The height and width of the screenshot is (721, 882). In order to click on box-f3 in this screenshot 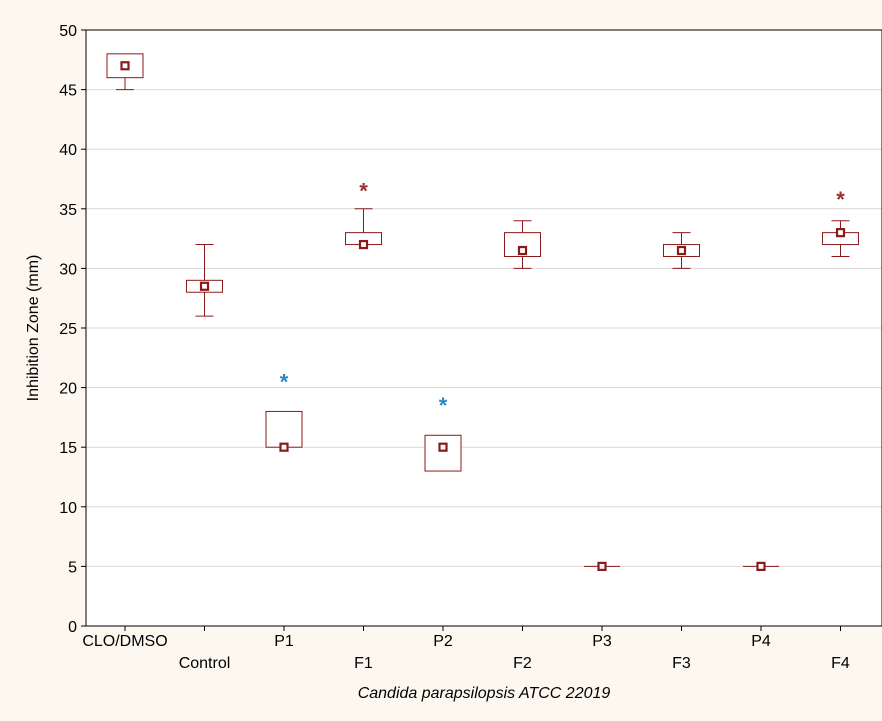, I will do `click(681, 250)`.